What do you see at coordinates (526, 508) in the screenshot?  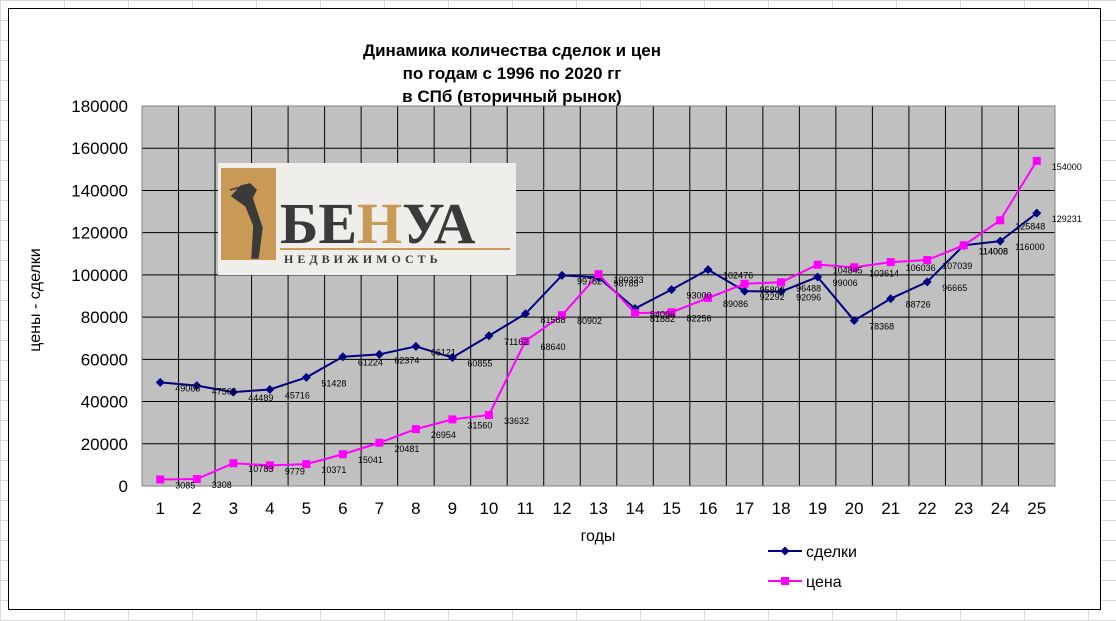 I see `x-tick-label: 11` at bounding box center [526, 508].